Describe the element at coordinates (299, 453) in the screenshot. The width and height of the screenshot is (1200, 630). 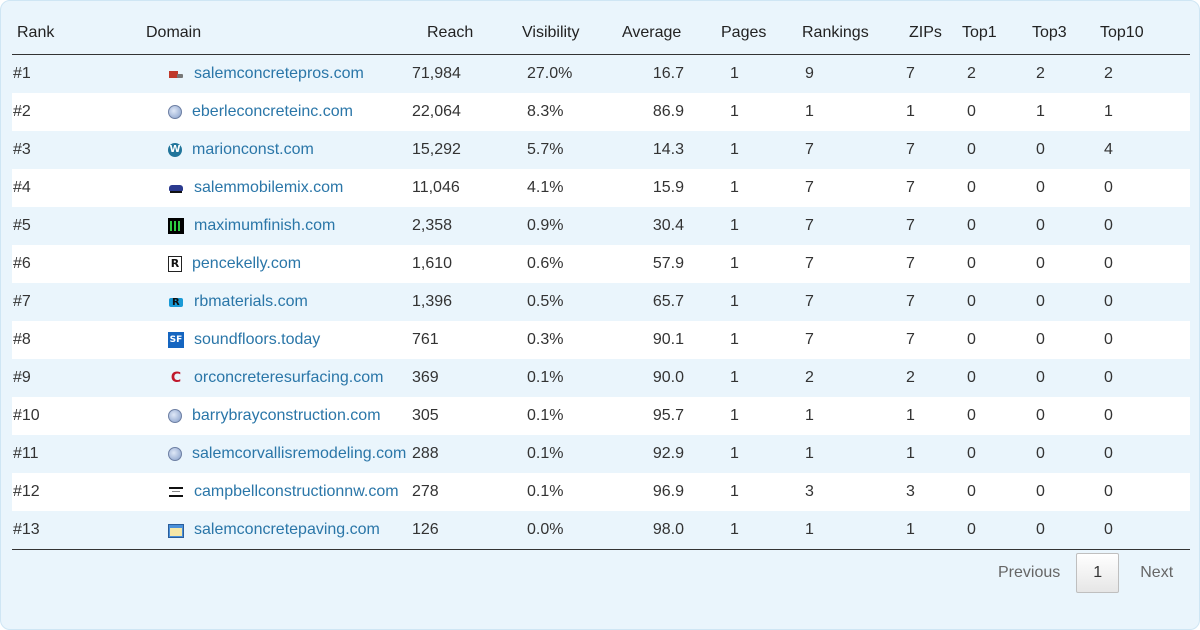
I see `domain-link: salemcorvallisremodeling.com` at that location.